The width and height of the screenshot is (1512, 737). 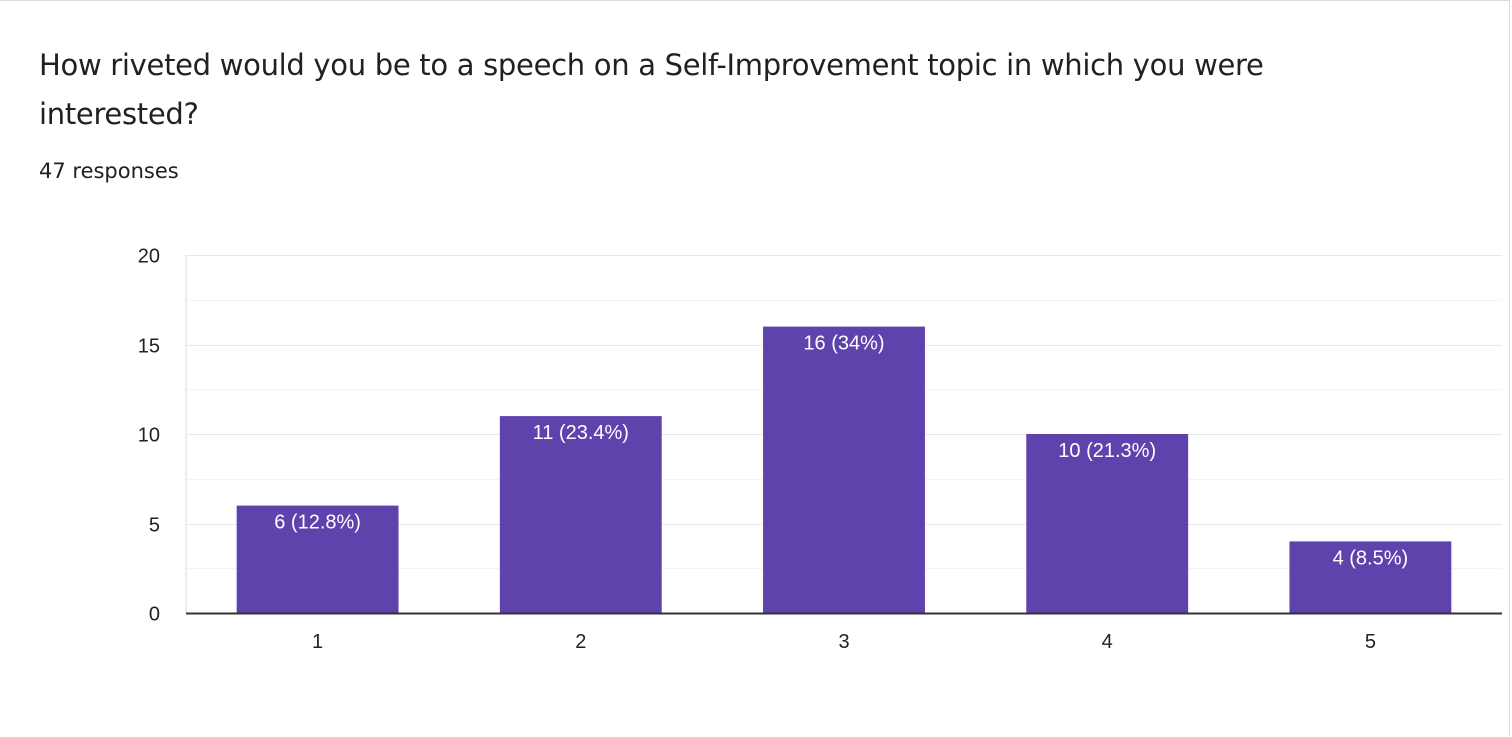 I want to click on y-tick-label: 10, so click(x=149, y=436).